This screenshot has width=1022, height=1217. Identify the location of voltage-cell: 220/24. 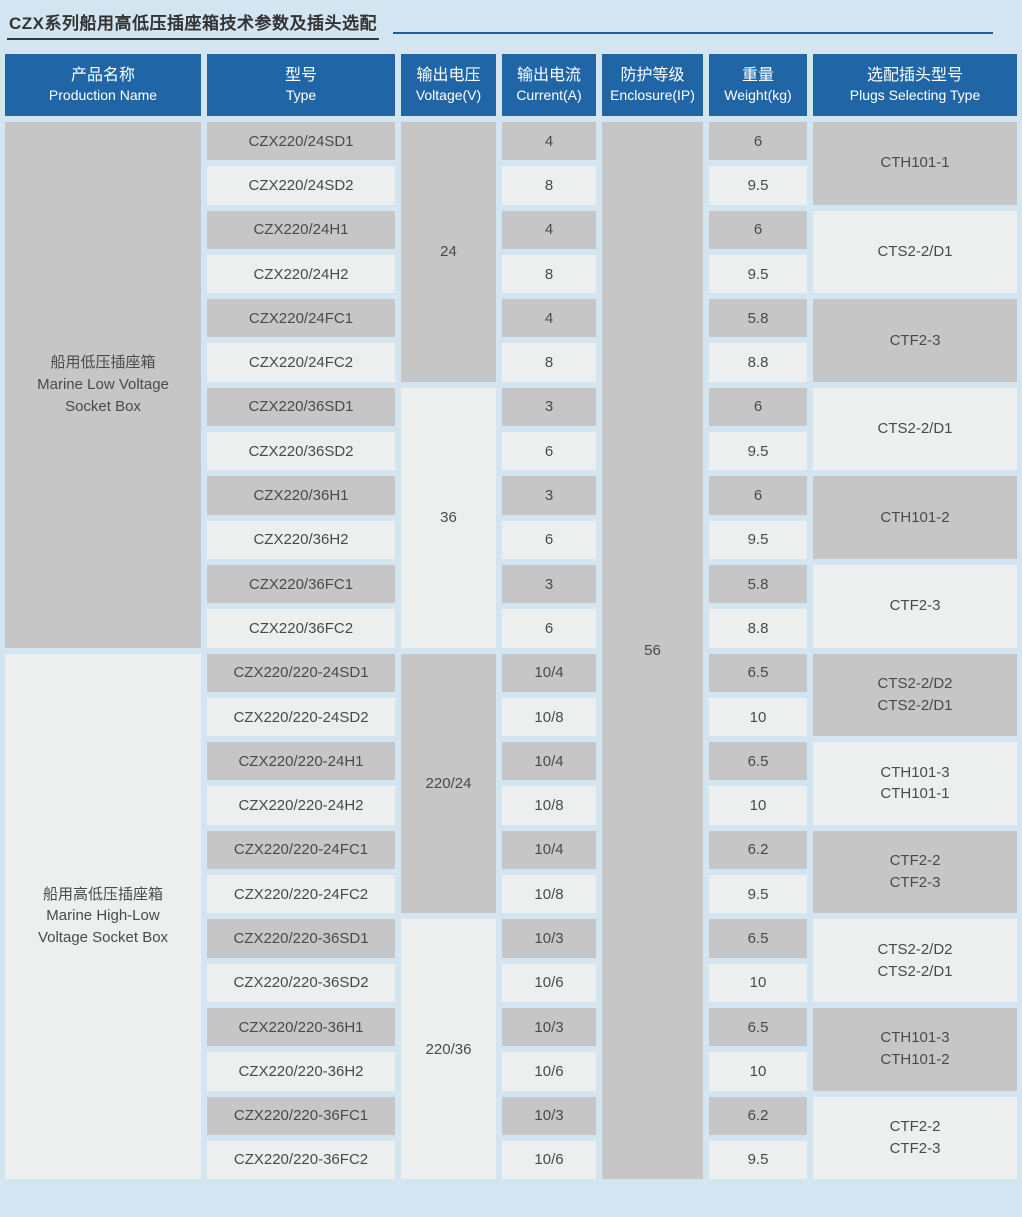
(448, 783).